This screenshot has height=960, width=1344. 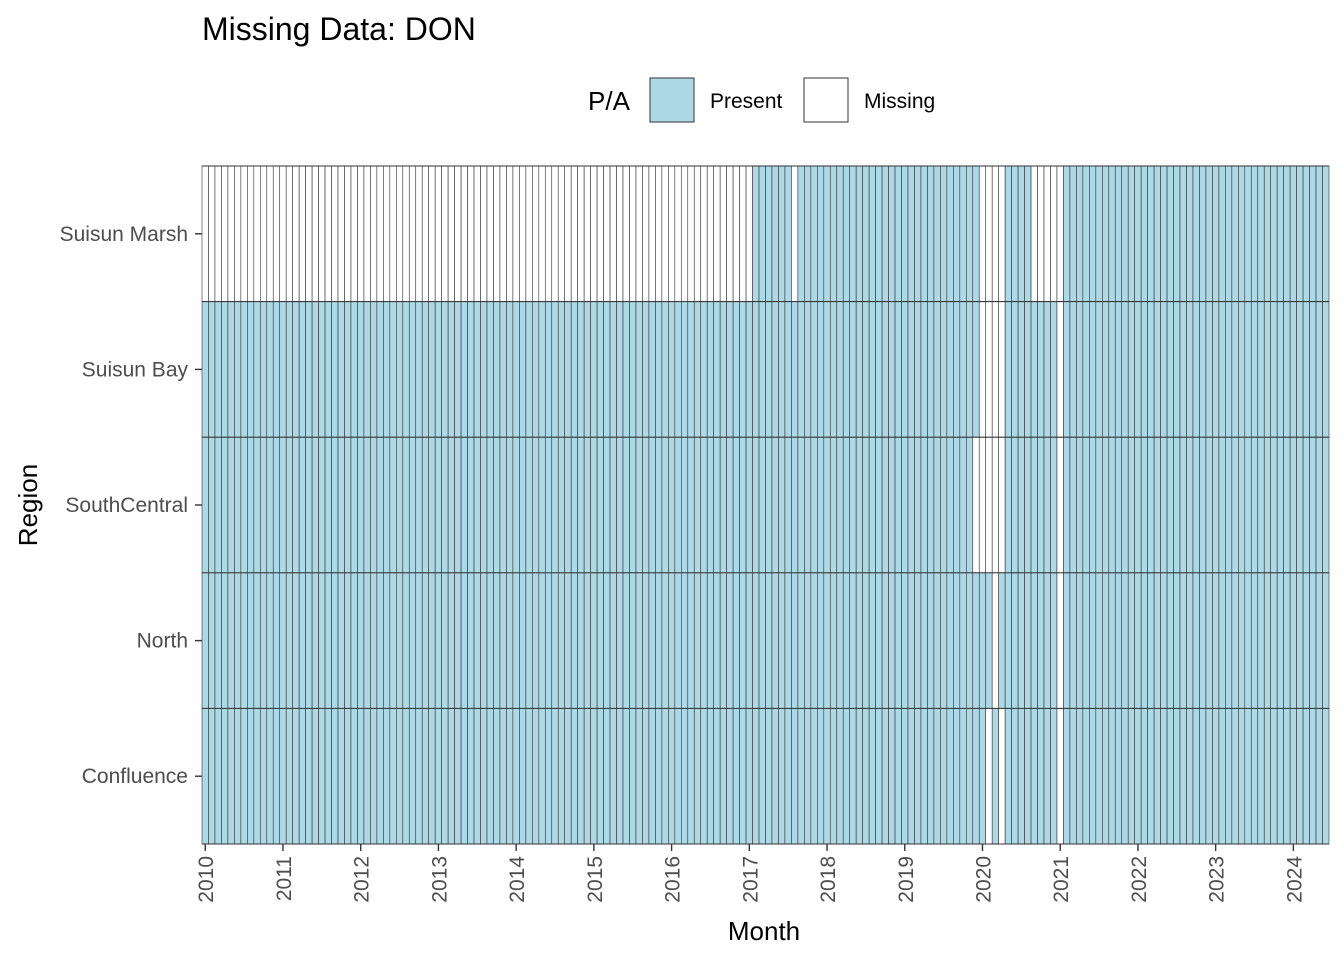 What do you see at coordinates (746, 101) in the screenshot?
I see `legend-label-present: Present` at bounding box center [746, 101].